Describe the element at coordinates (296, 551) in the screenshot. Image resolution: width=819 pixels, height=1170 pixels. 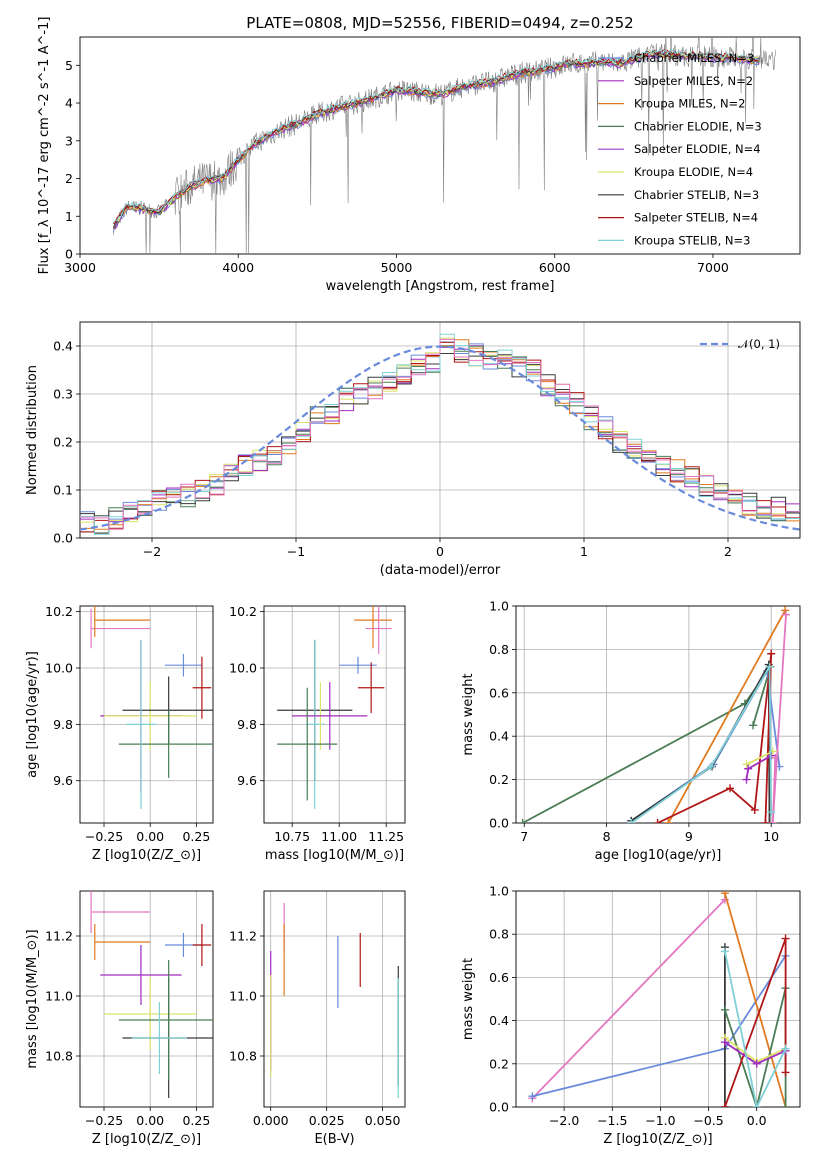
I see `x-tick-label: −1` at that location.